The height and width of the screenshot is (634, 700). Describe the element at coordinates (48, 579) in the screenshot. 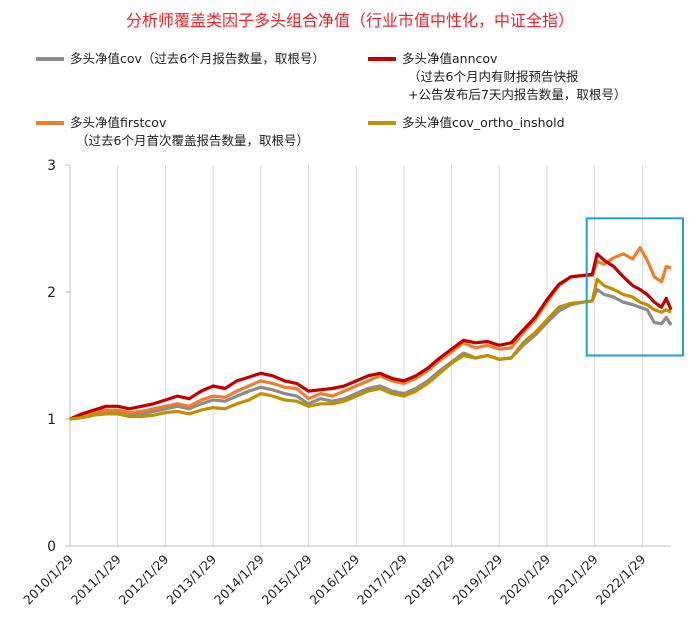

I see `x-tick-label: 2010/1/29` at that location.